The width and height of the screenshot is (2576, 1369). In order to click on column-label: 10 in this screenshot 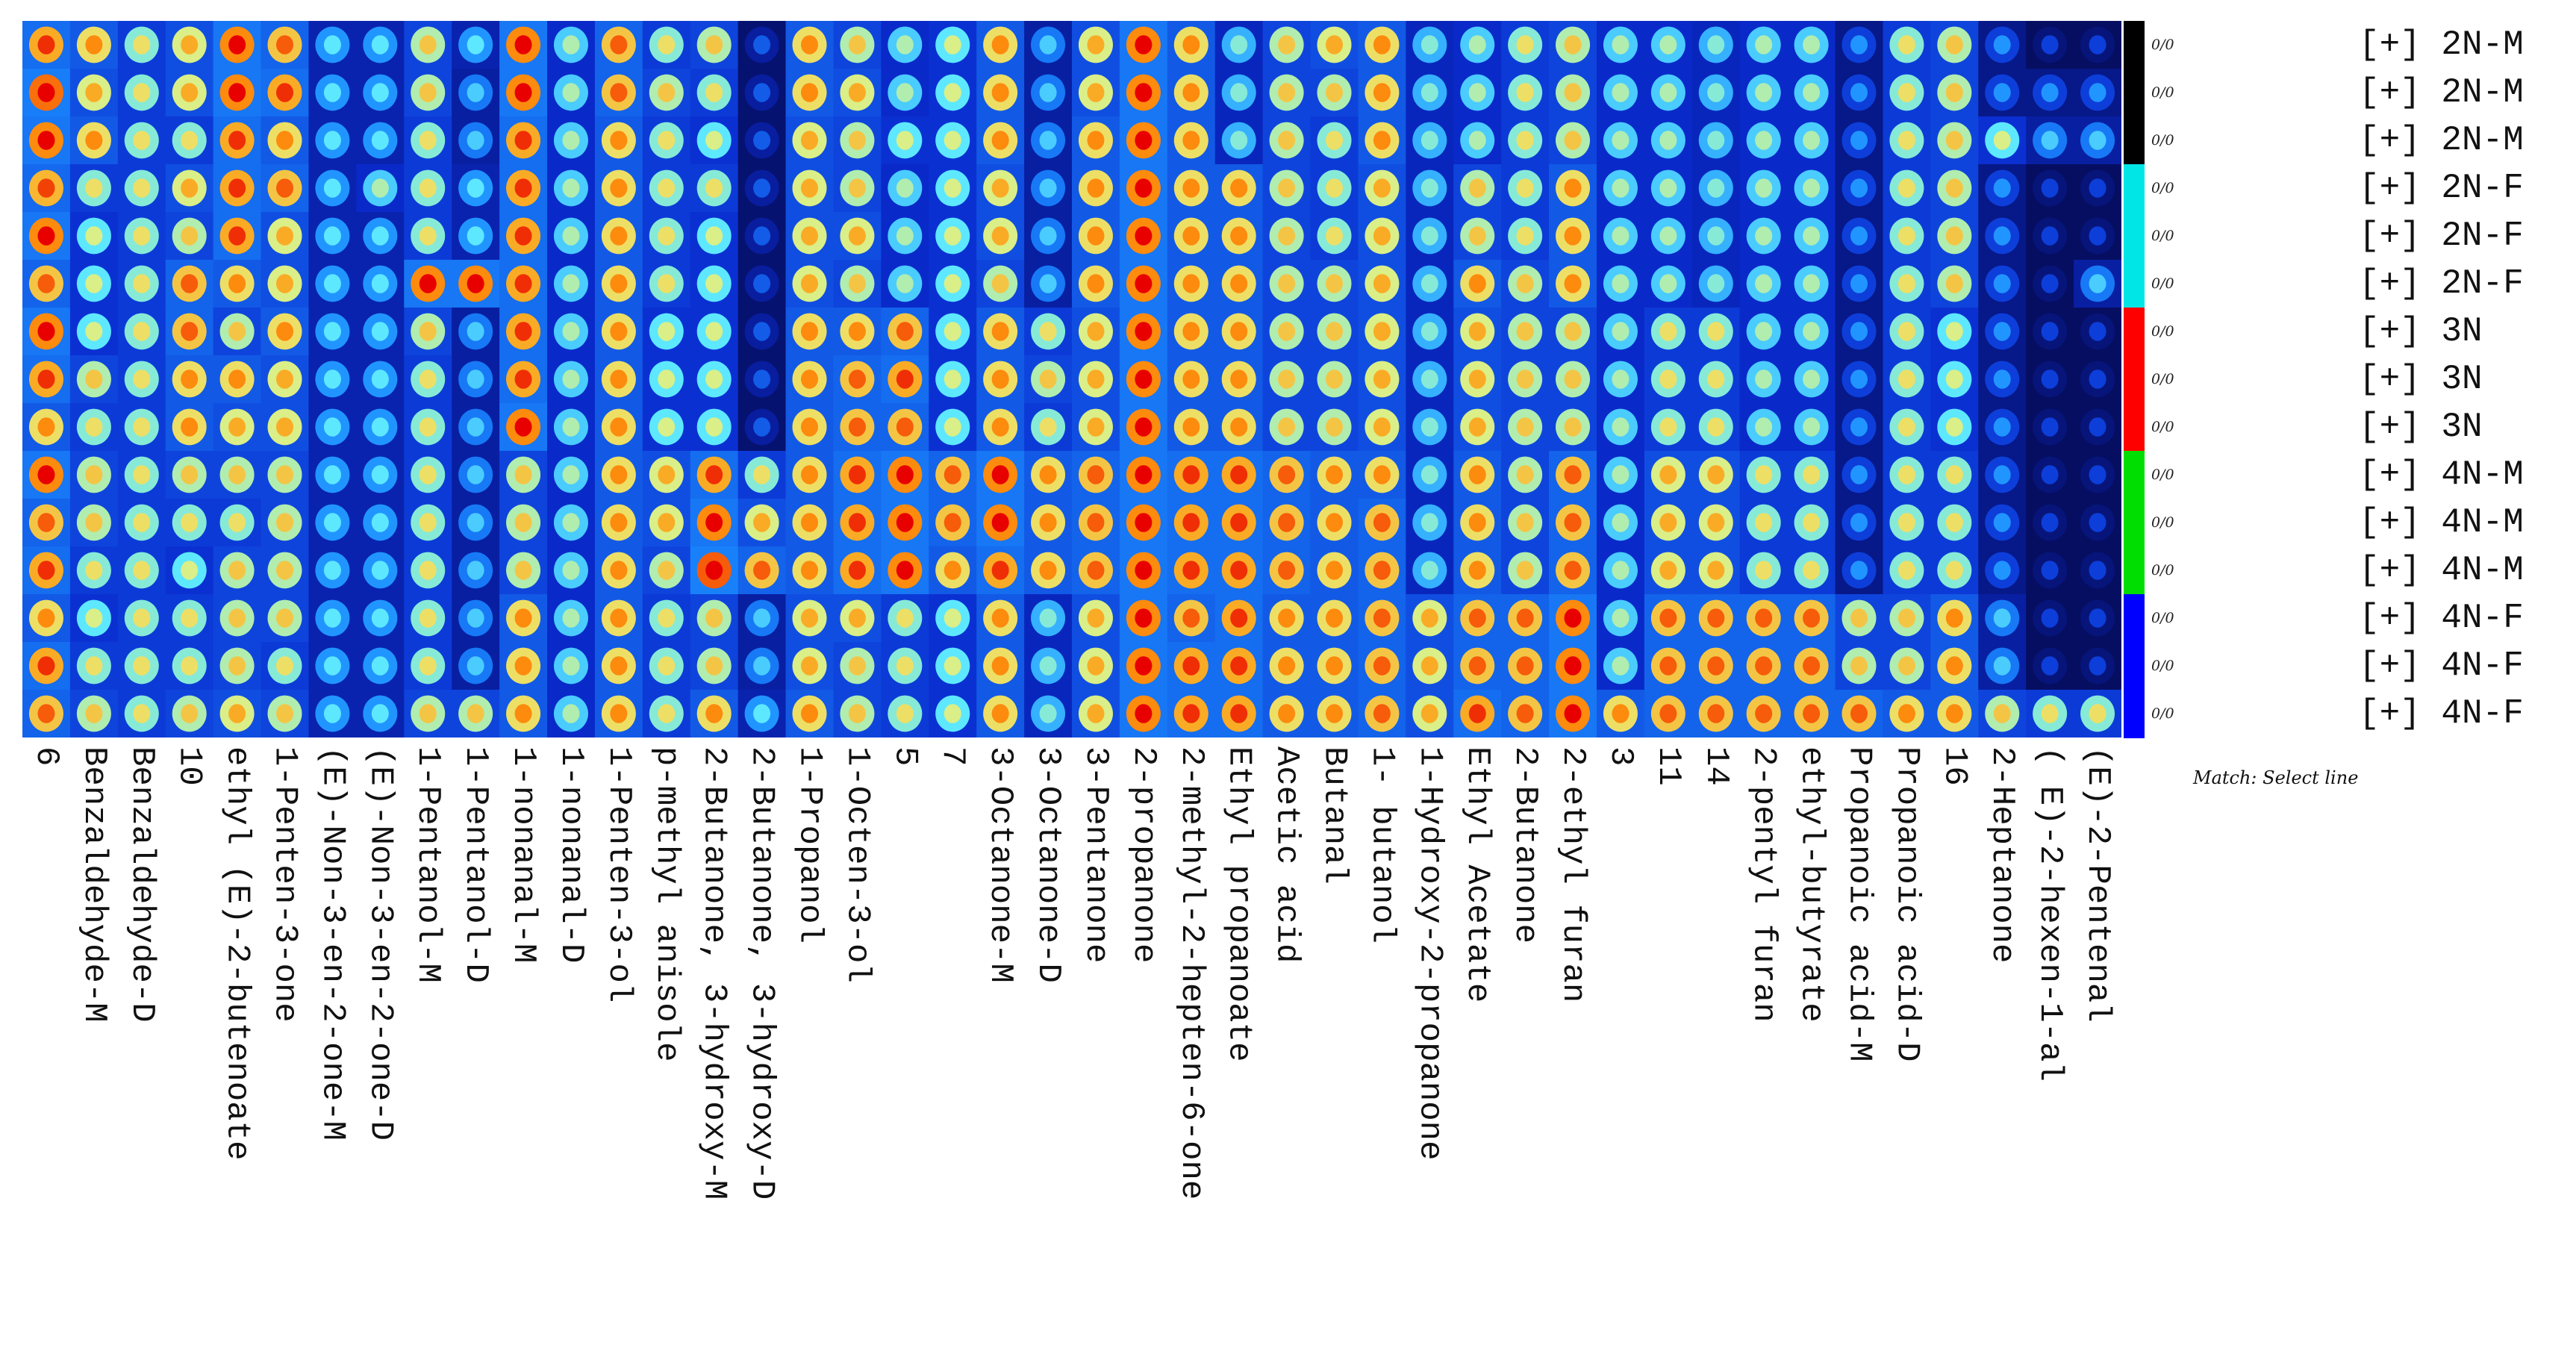, I will do `click(189, 766)`.